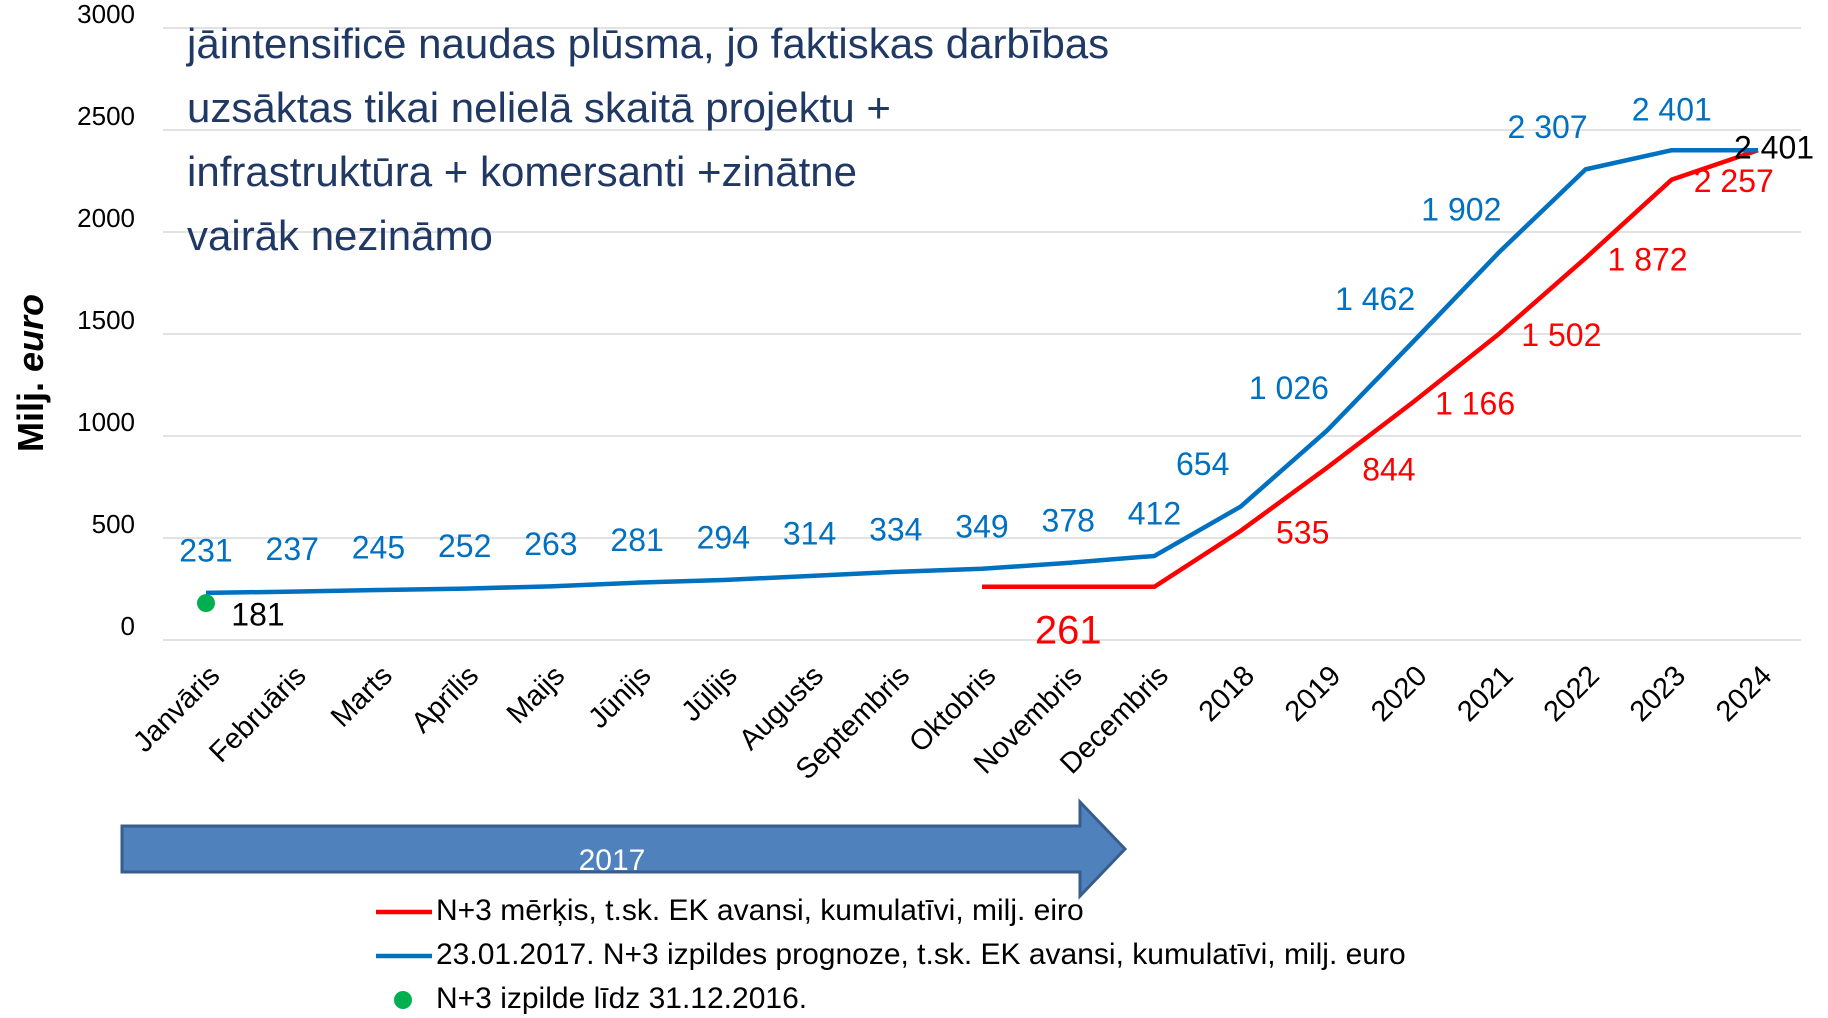 The width and height of the screenshot is (1828, 1018). What do you see at coordinates (1202, 464) in the screenshot?
I see `value-label: 654` at bounding box center [1202, 464].